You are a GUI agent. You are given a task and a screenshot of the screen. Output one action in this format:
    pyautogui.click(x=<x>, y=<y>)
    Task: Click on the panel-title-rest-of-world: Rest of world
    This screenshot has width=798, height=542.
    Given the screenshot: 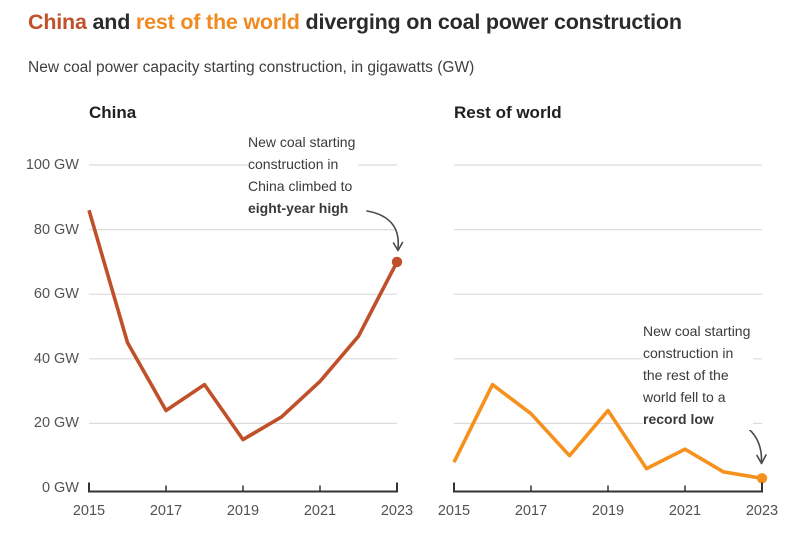 What is the action you would take?
    pyautogui.click(x=508, y=112)
    